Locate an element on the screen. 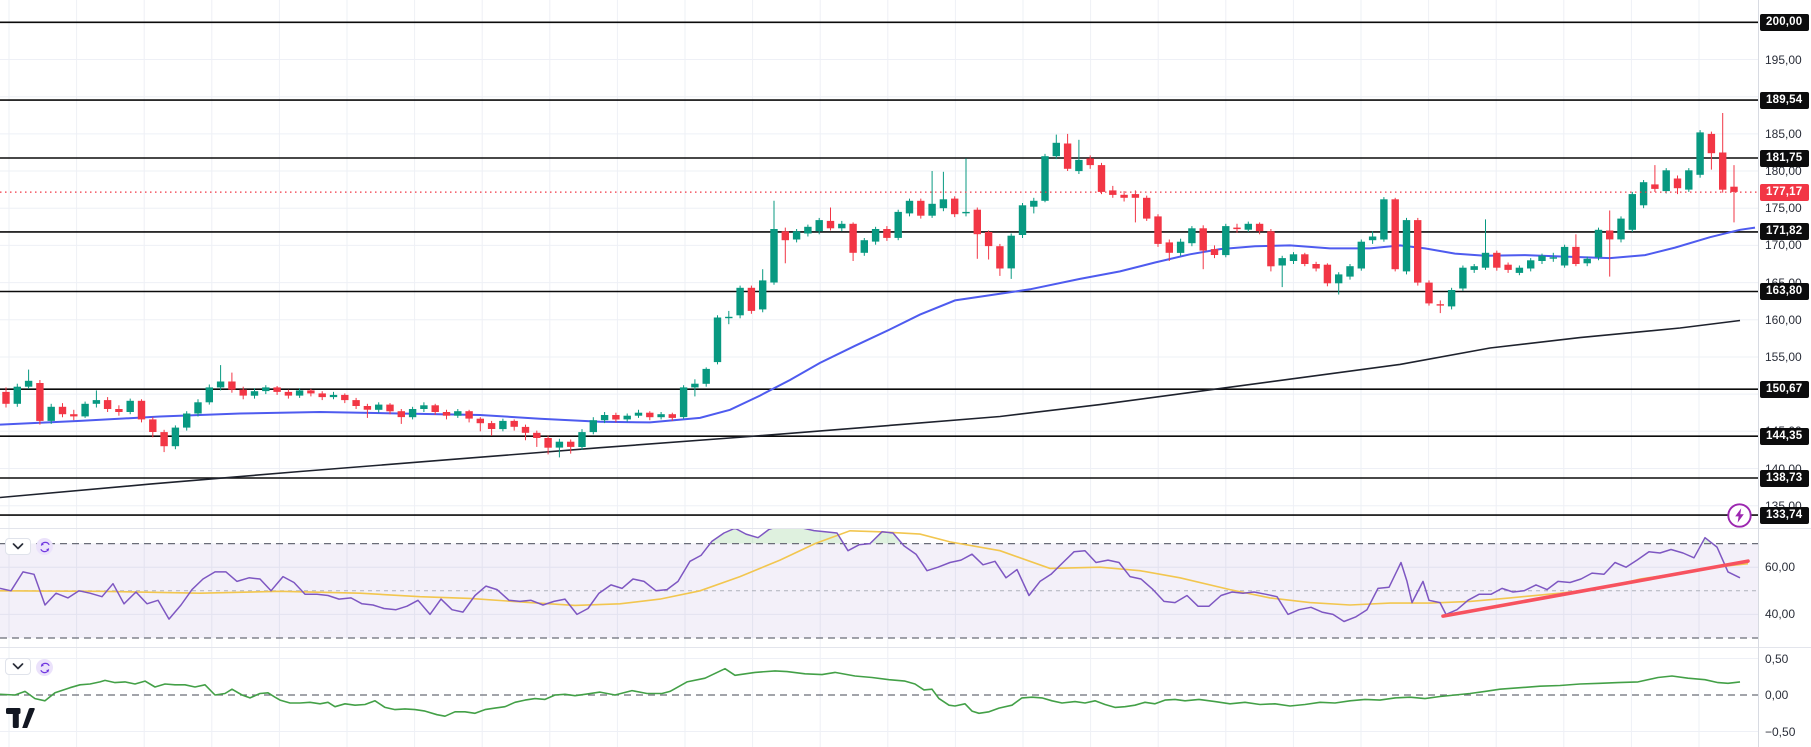  quick-trade-button is located at coordinates (1739, 515).